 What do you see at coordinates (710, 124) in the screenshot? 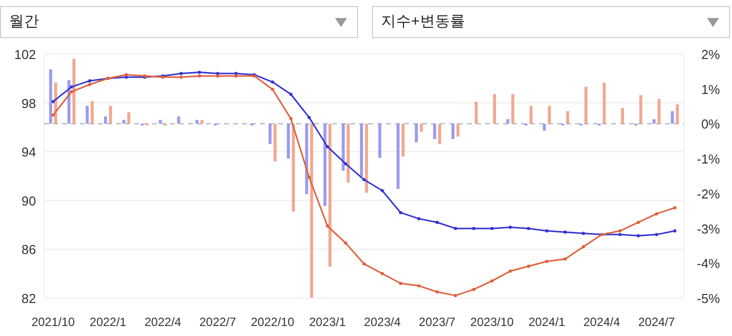
I see `y2-tick-label: 0%` at bounding box center [710, 124].